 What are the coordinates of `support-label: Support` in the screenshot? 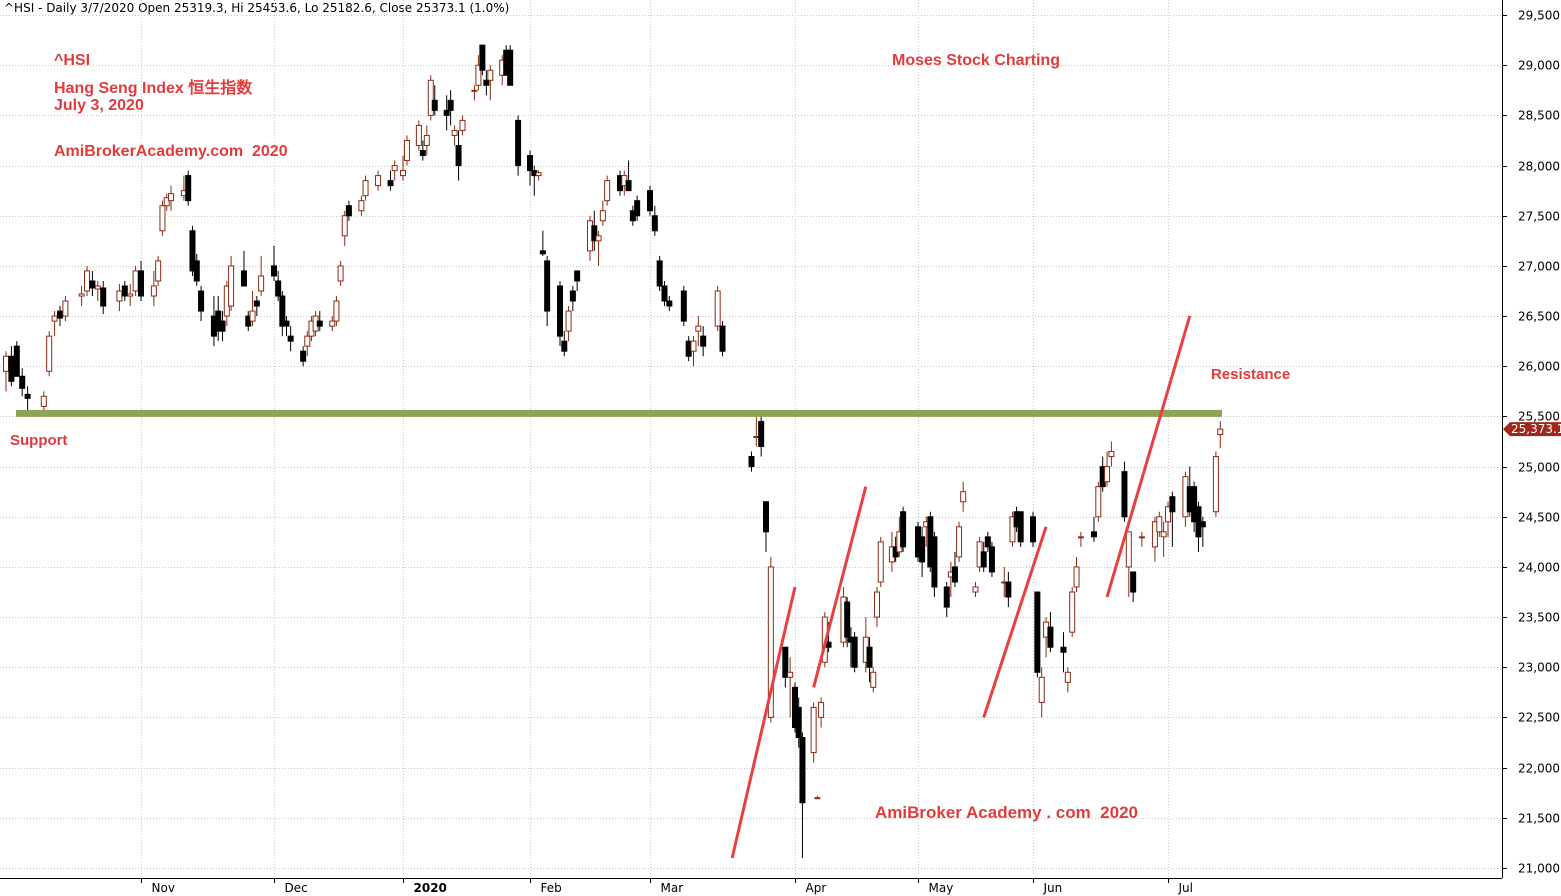 It's located at (39, 440).